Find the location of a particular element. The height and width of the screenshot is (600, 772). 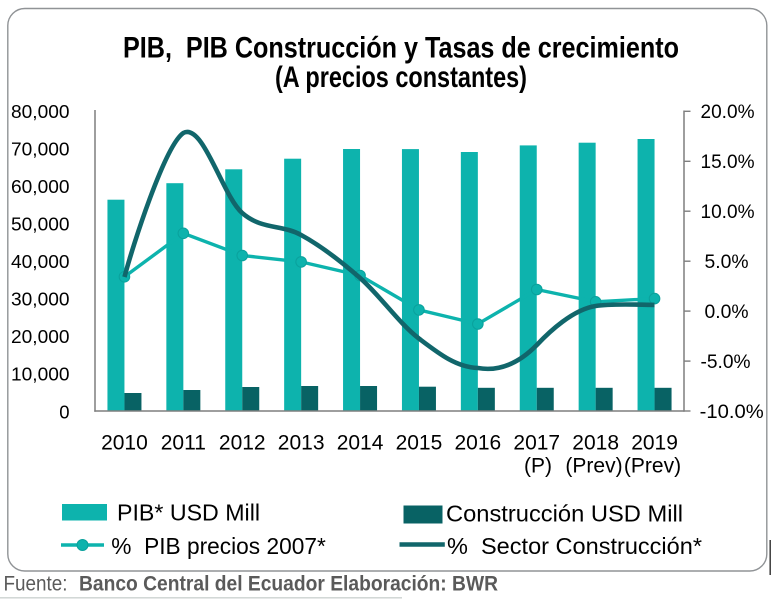

svg-text: 2018 is located at coordinates (595, 443).